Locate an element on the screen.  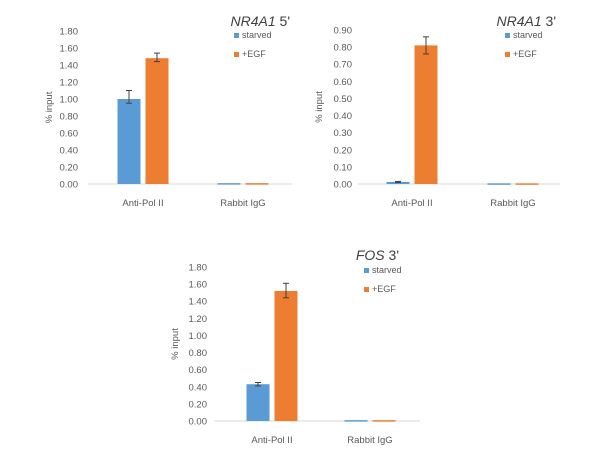
y-tick-label: 0.30 is located at coordinates (343, 133).